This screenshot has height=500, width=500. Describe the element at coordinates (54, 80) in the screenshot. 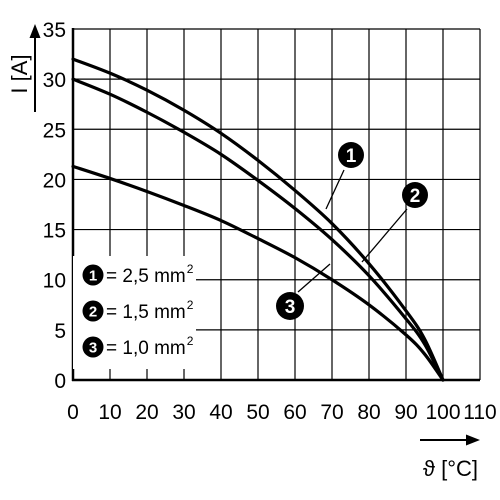

I see `y-tick-label: 30` at that location.